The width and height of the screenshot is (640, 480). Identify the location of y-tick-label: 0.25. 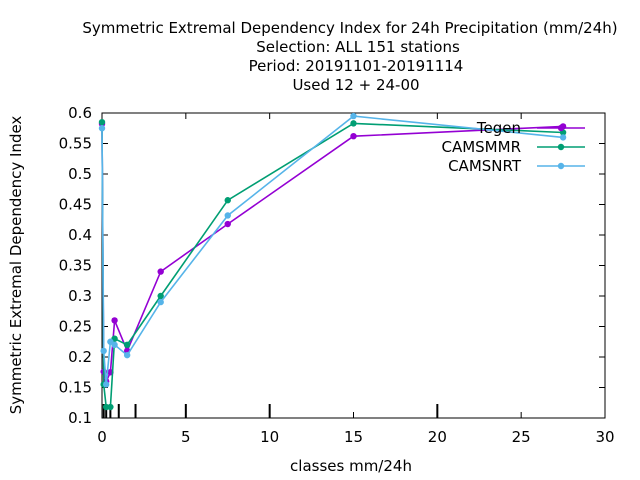
(75, 327).